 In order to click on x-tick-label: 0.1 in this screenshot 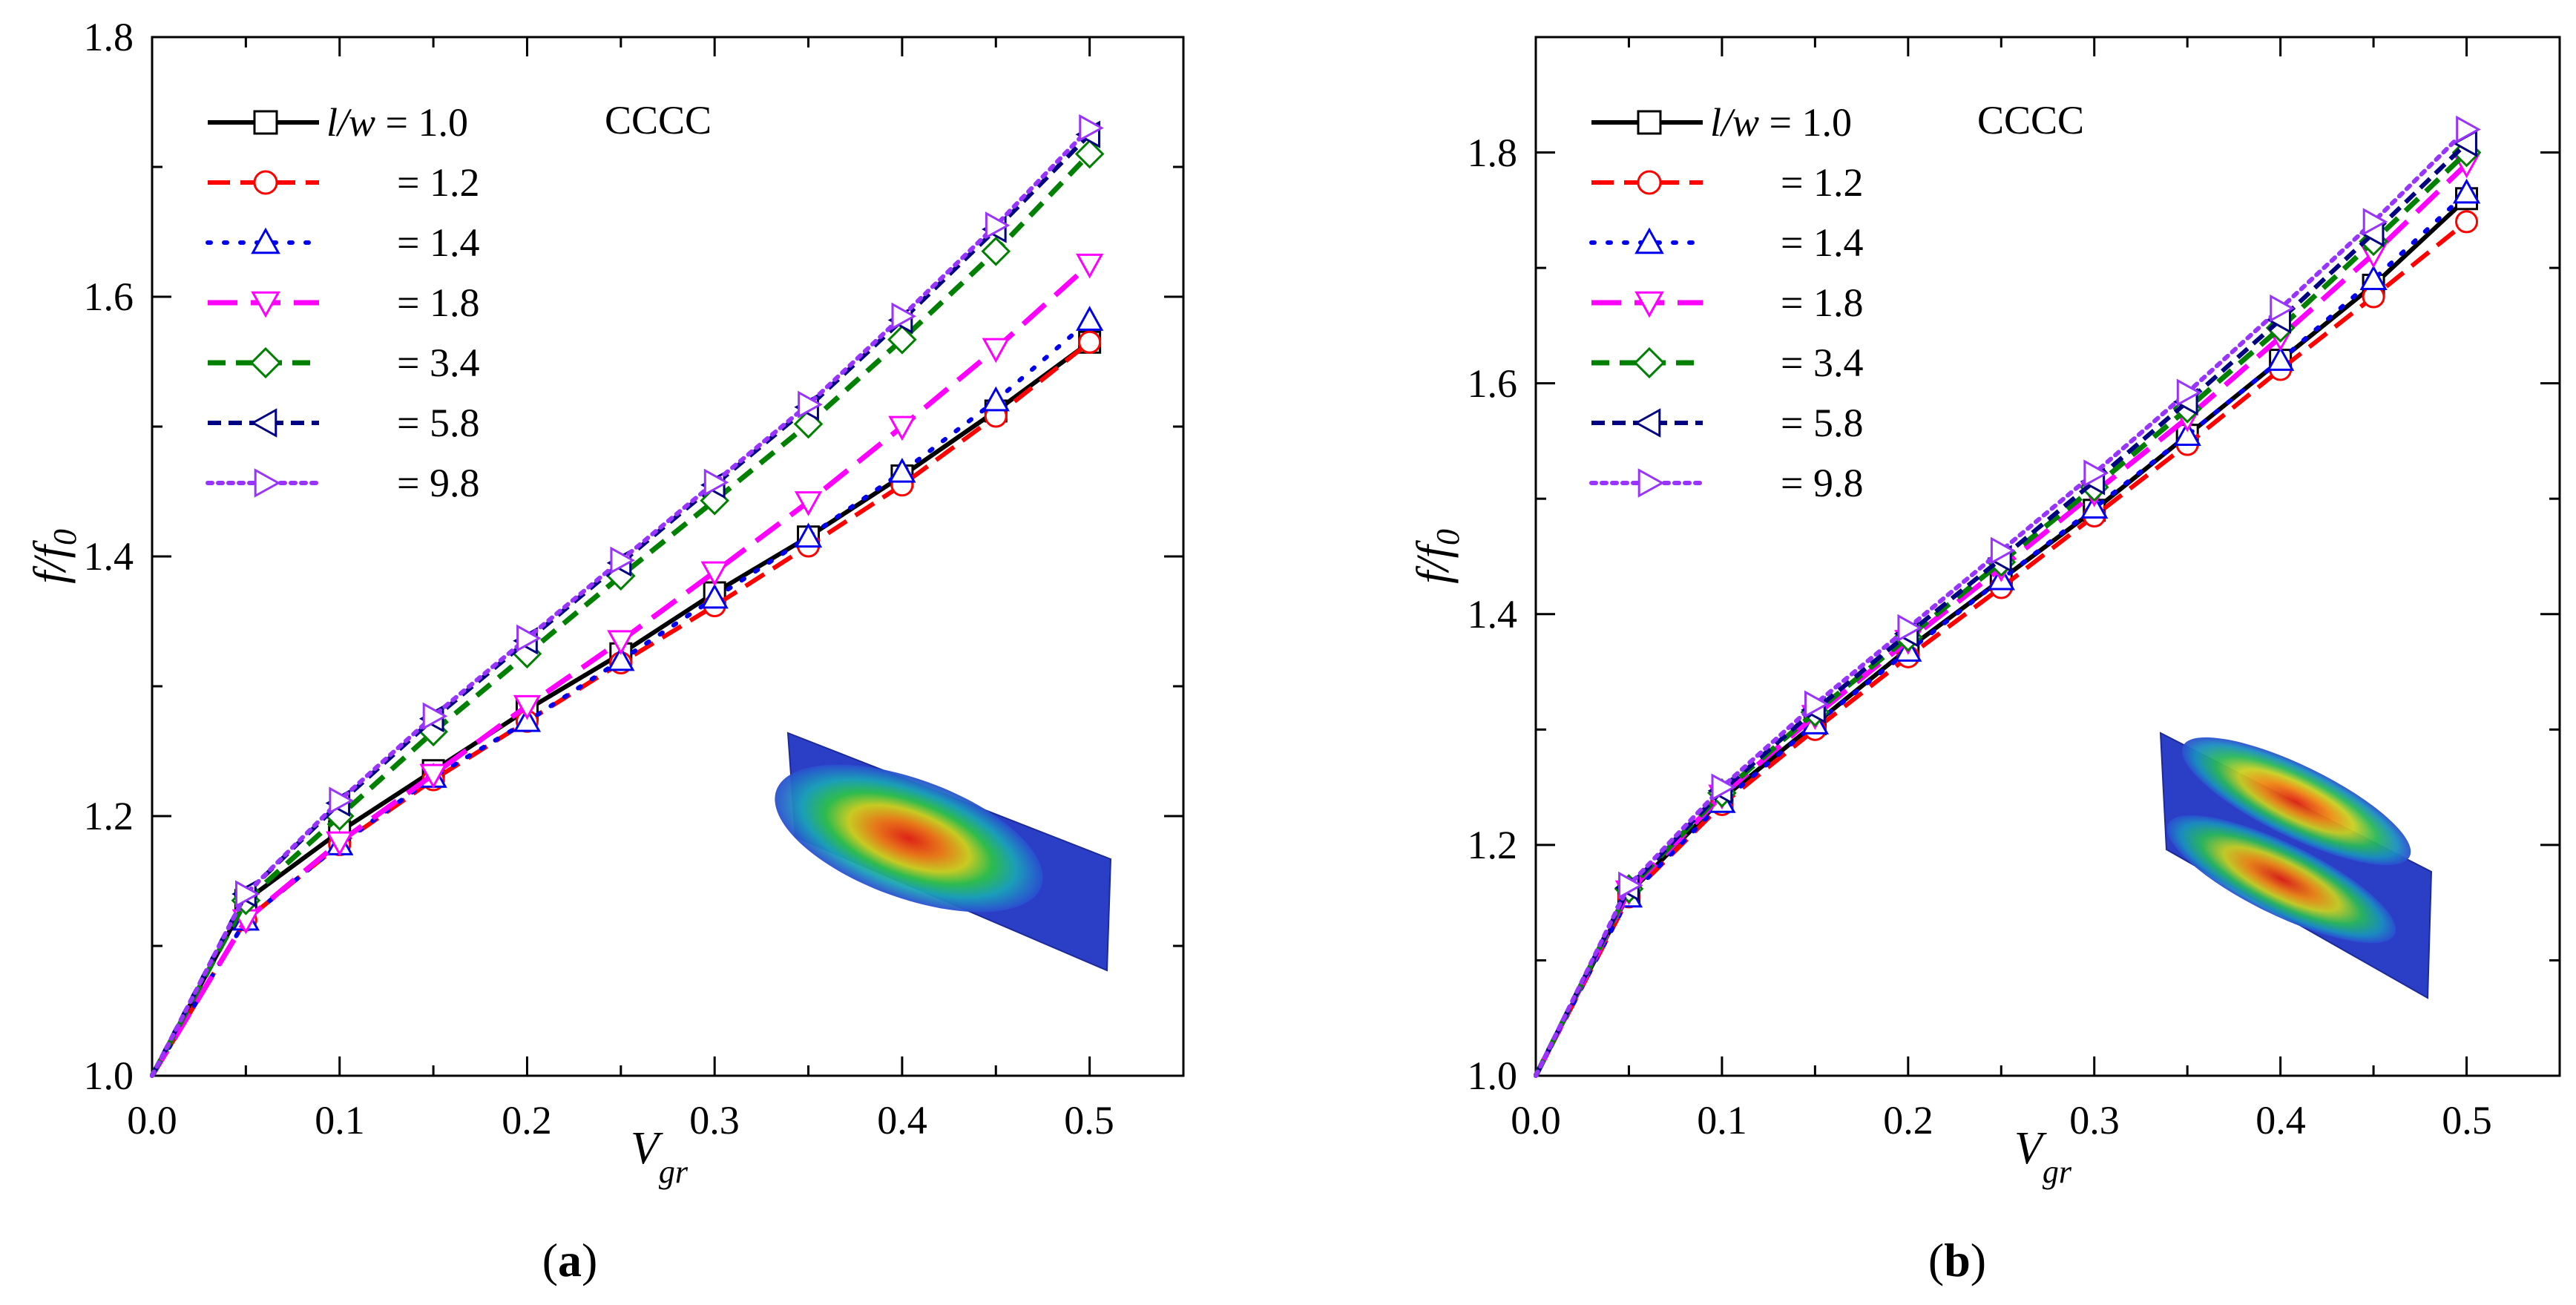, I will do `click(1722, 1120)`.